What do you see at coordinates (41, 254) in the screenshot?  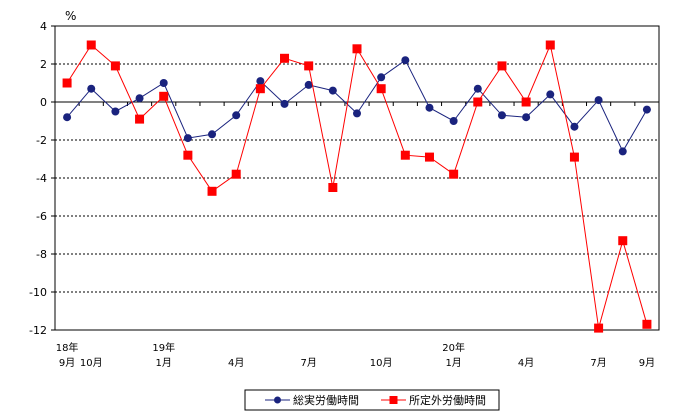 I see `y-tick-label: -8` at bounding box center [41, 254].